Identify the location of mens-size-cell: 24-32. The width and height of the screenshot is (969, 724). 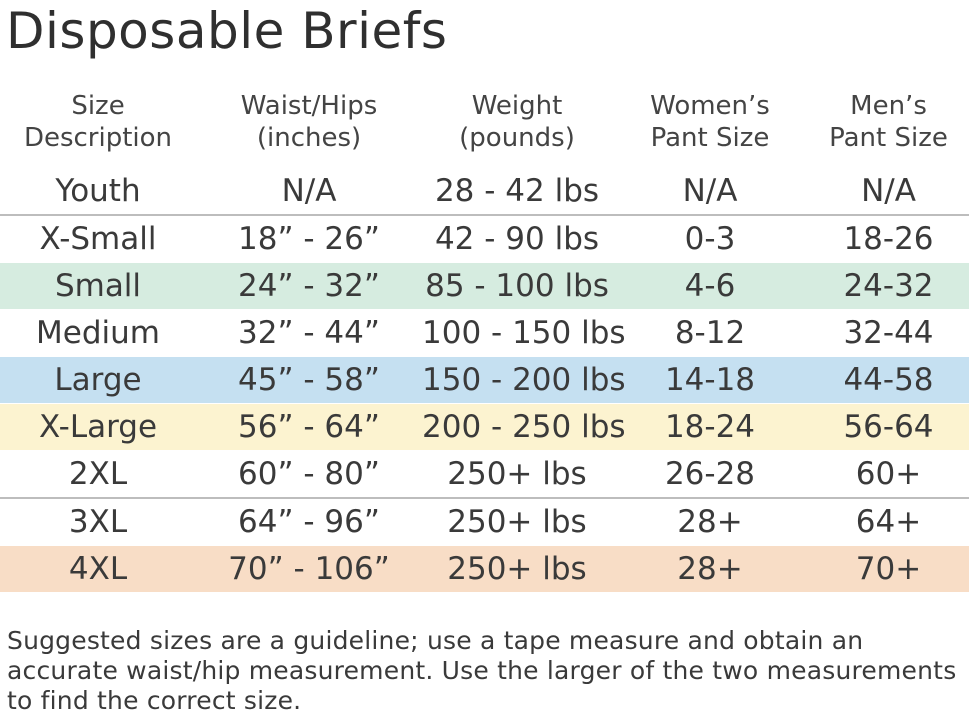
(888, 286).